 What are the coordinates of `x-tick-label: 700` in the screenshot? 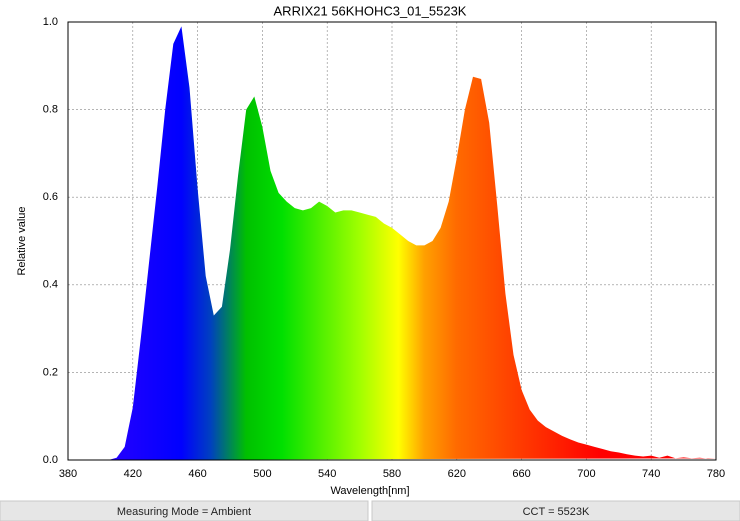 It's located at (586, 474).